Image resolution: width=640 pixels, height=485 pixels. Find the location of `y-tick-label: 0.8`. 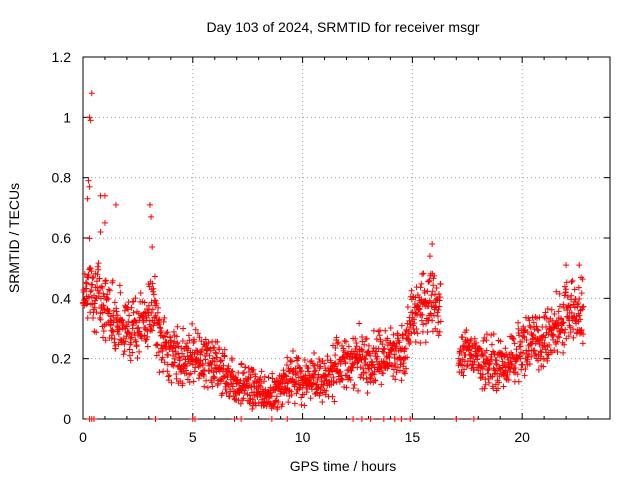

y-tick-label: 0.8 is located at coordinates (62, 178).